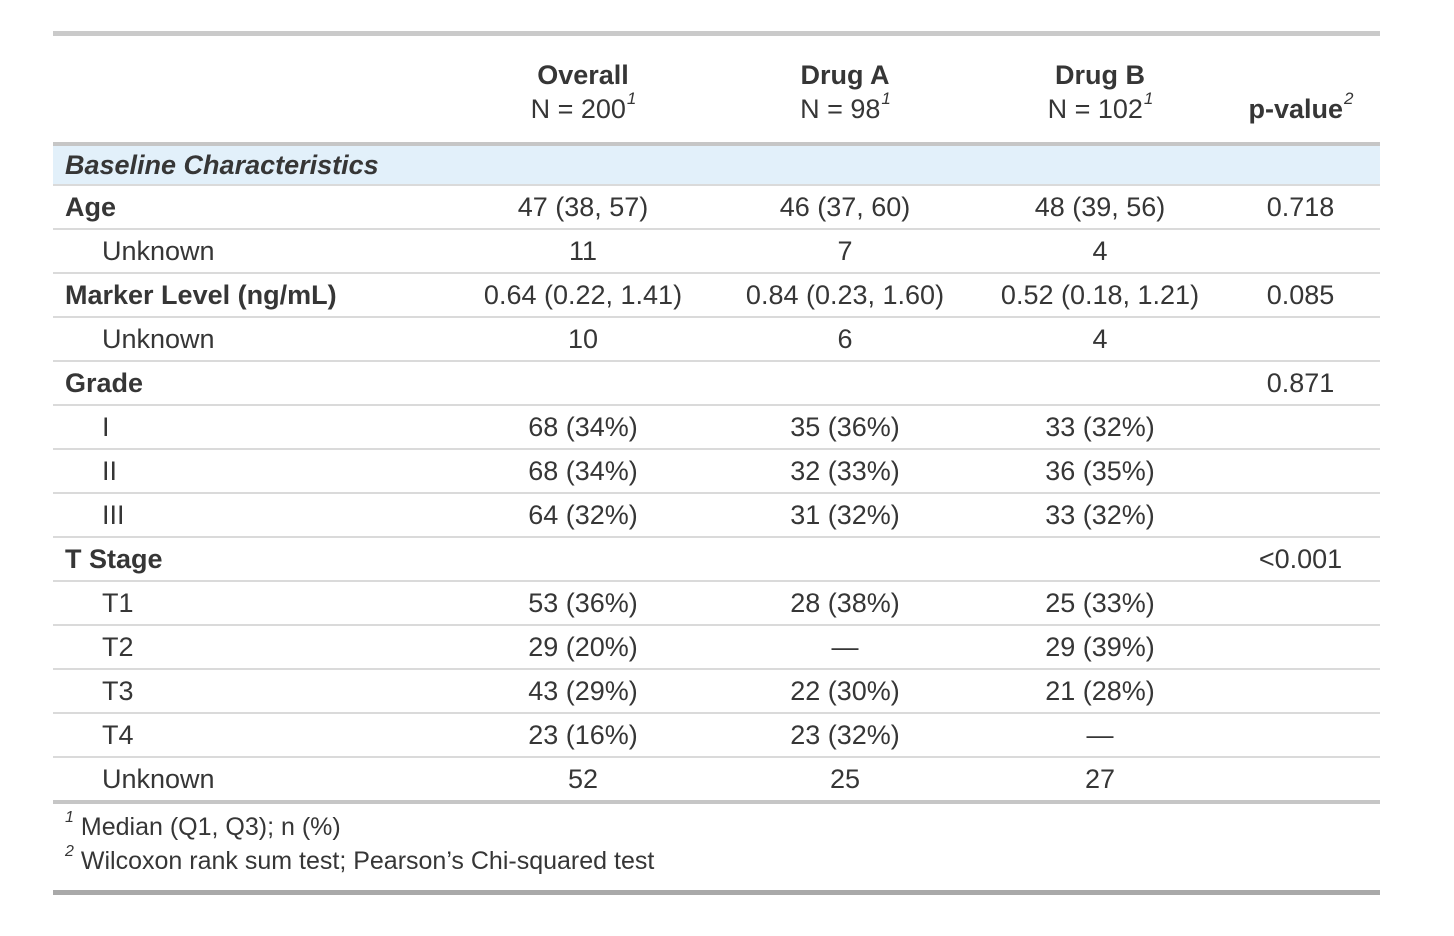 The image size is (1454, 936). Describe the element at coordinates (1301, 106) in the screenshot. I see `col-title-pvalue: p-value2` at that location.